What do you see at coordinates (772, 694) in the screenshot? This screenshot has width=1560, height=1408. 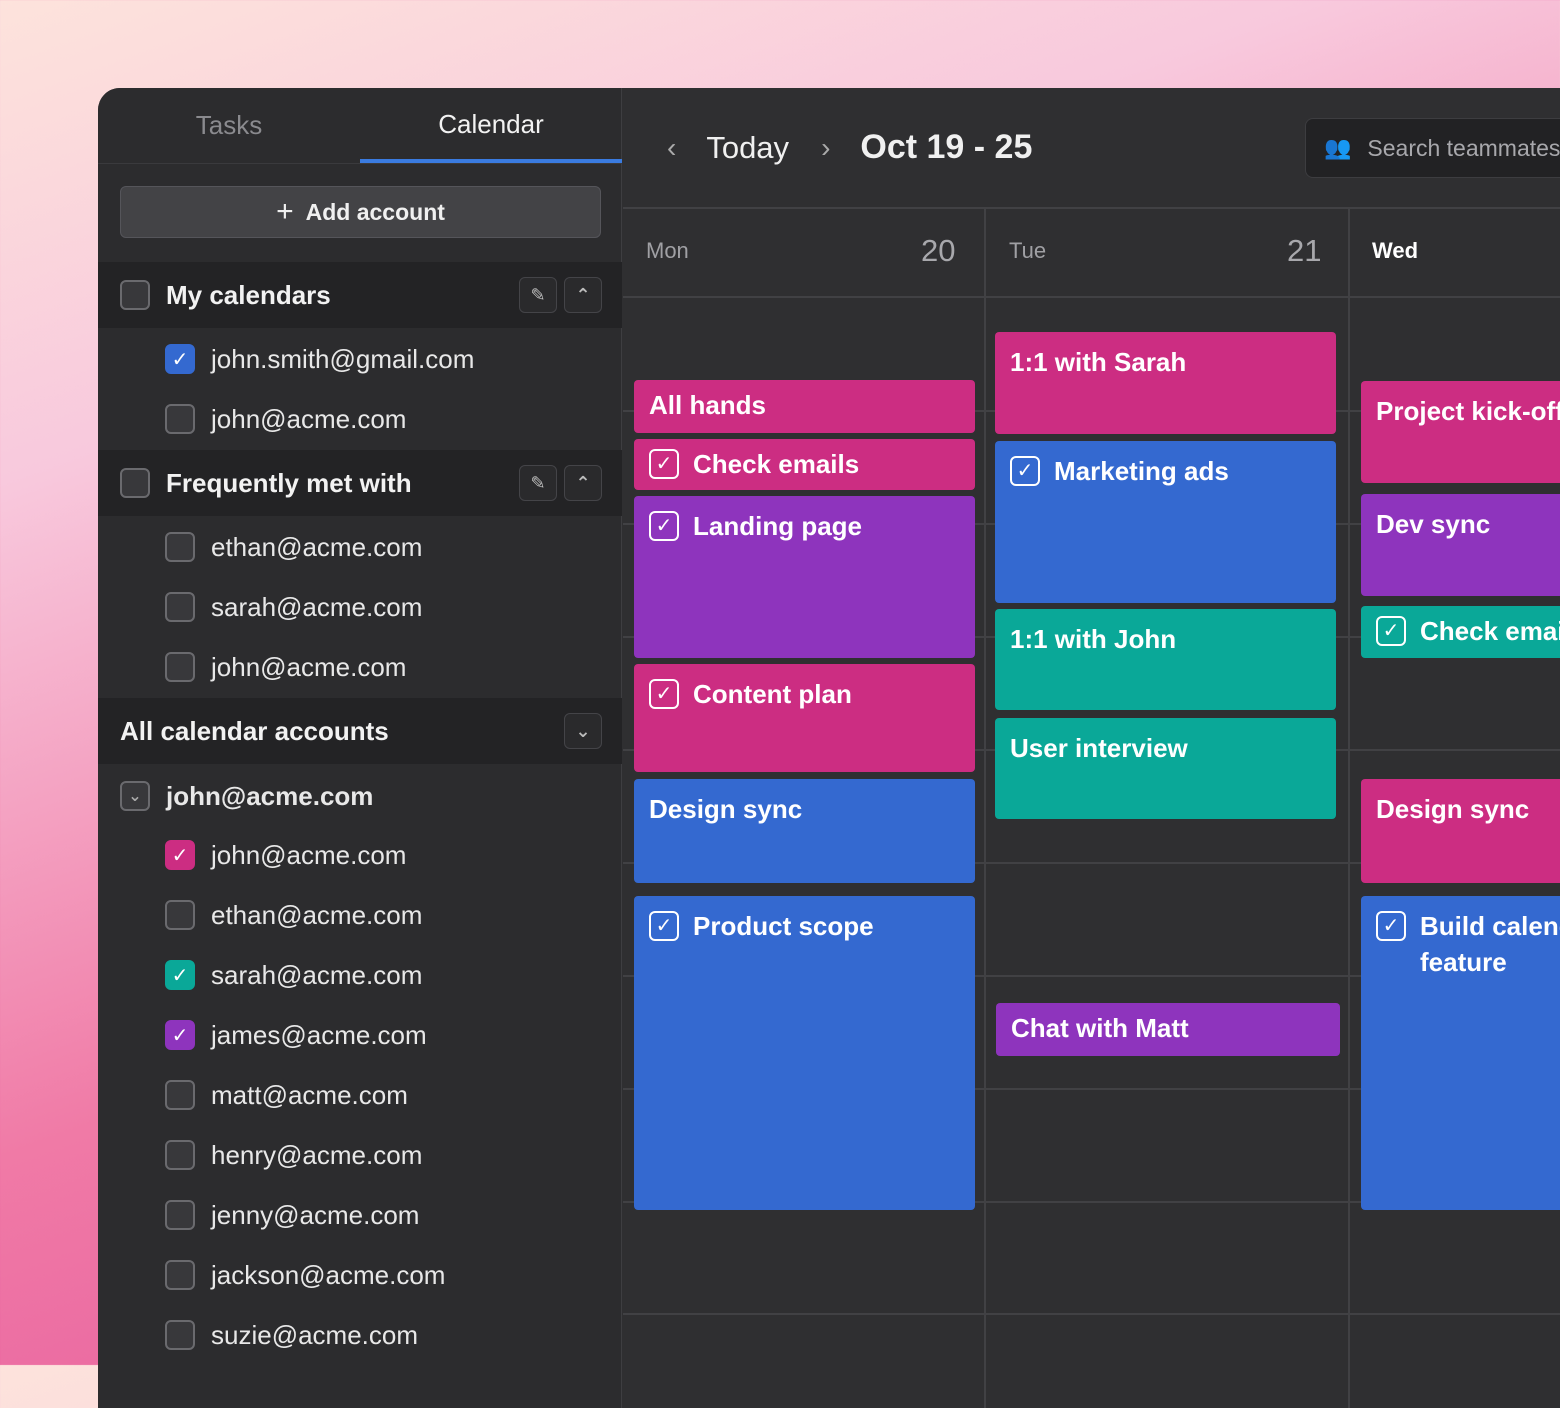 I see `event-title: Content plan` at bounding box center [772, 694].